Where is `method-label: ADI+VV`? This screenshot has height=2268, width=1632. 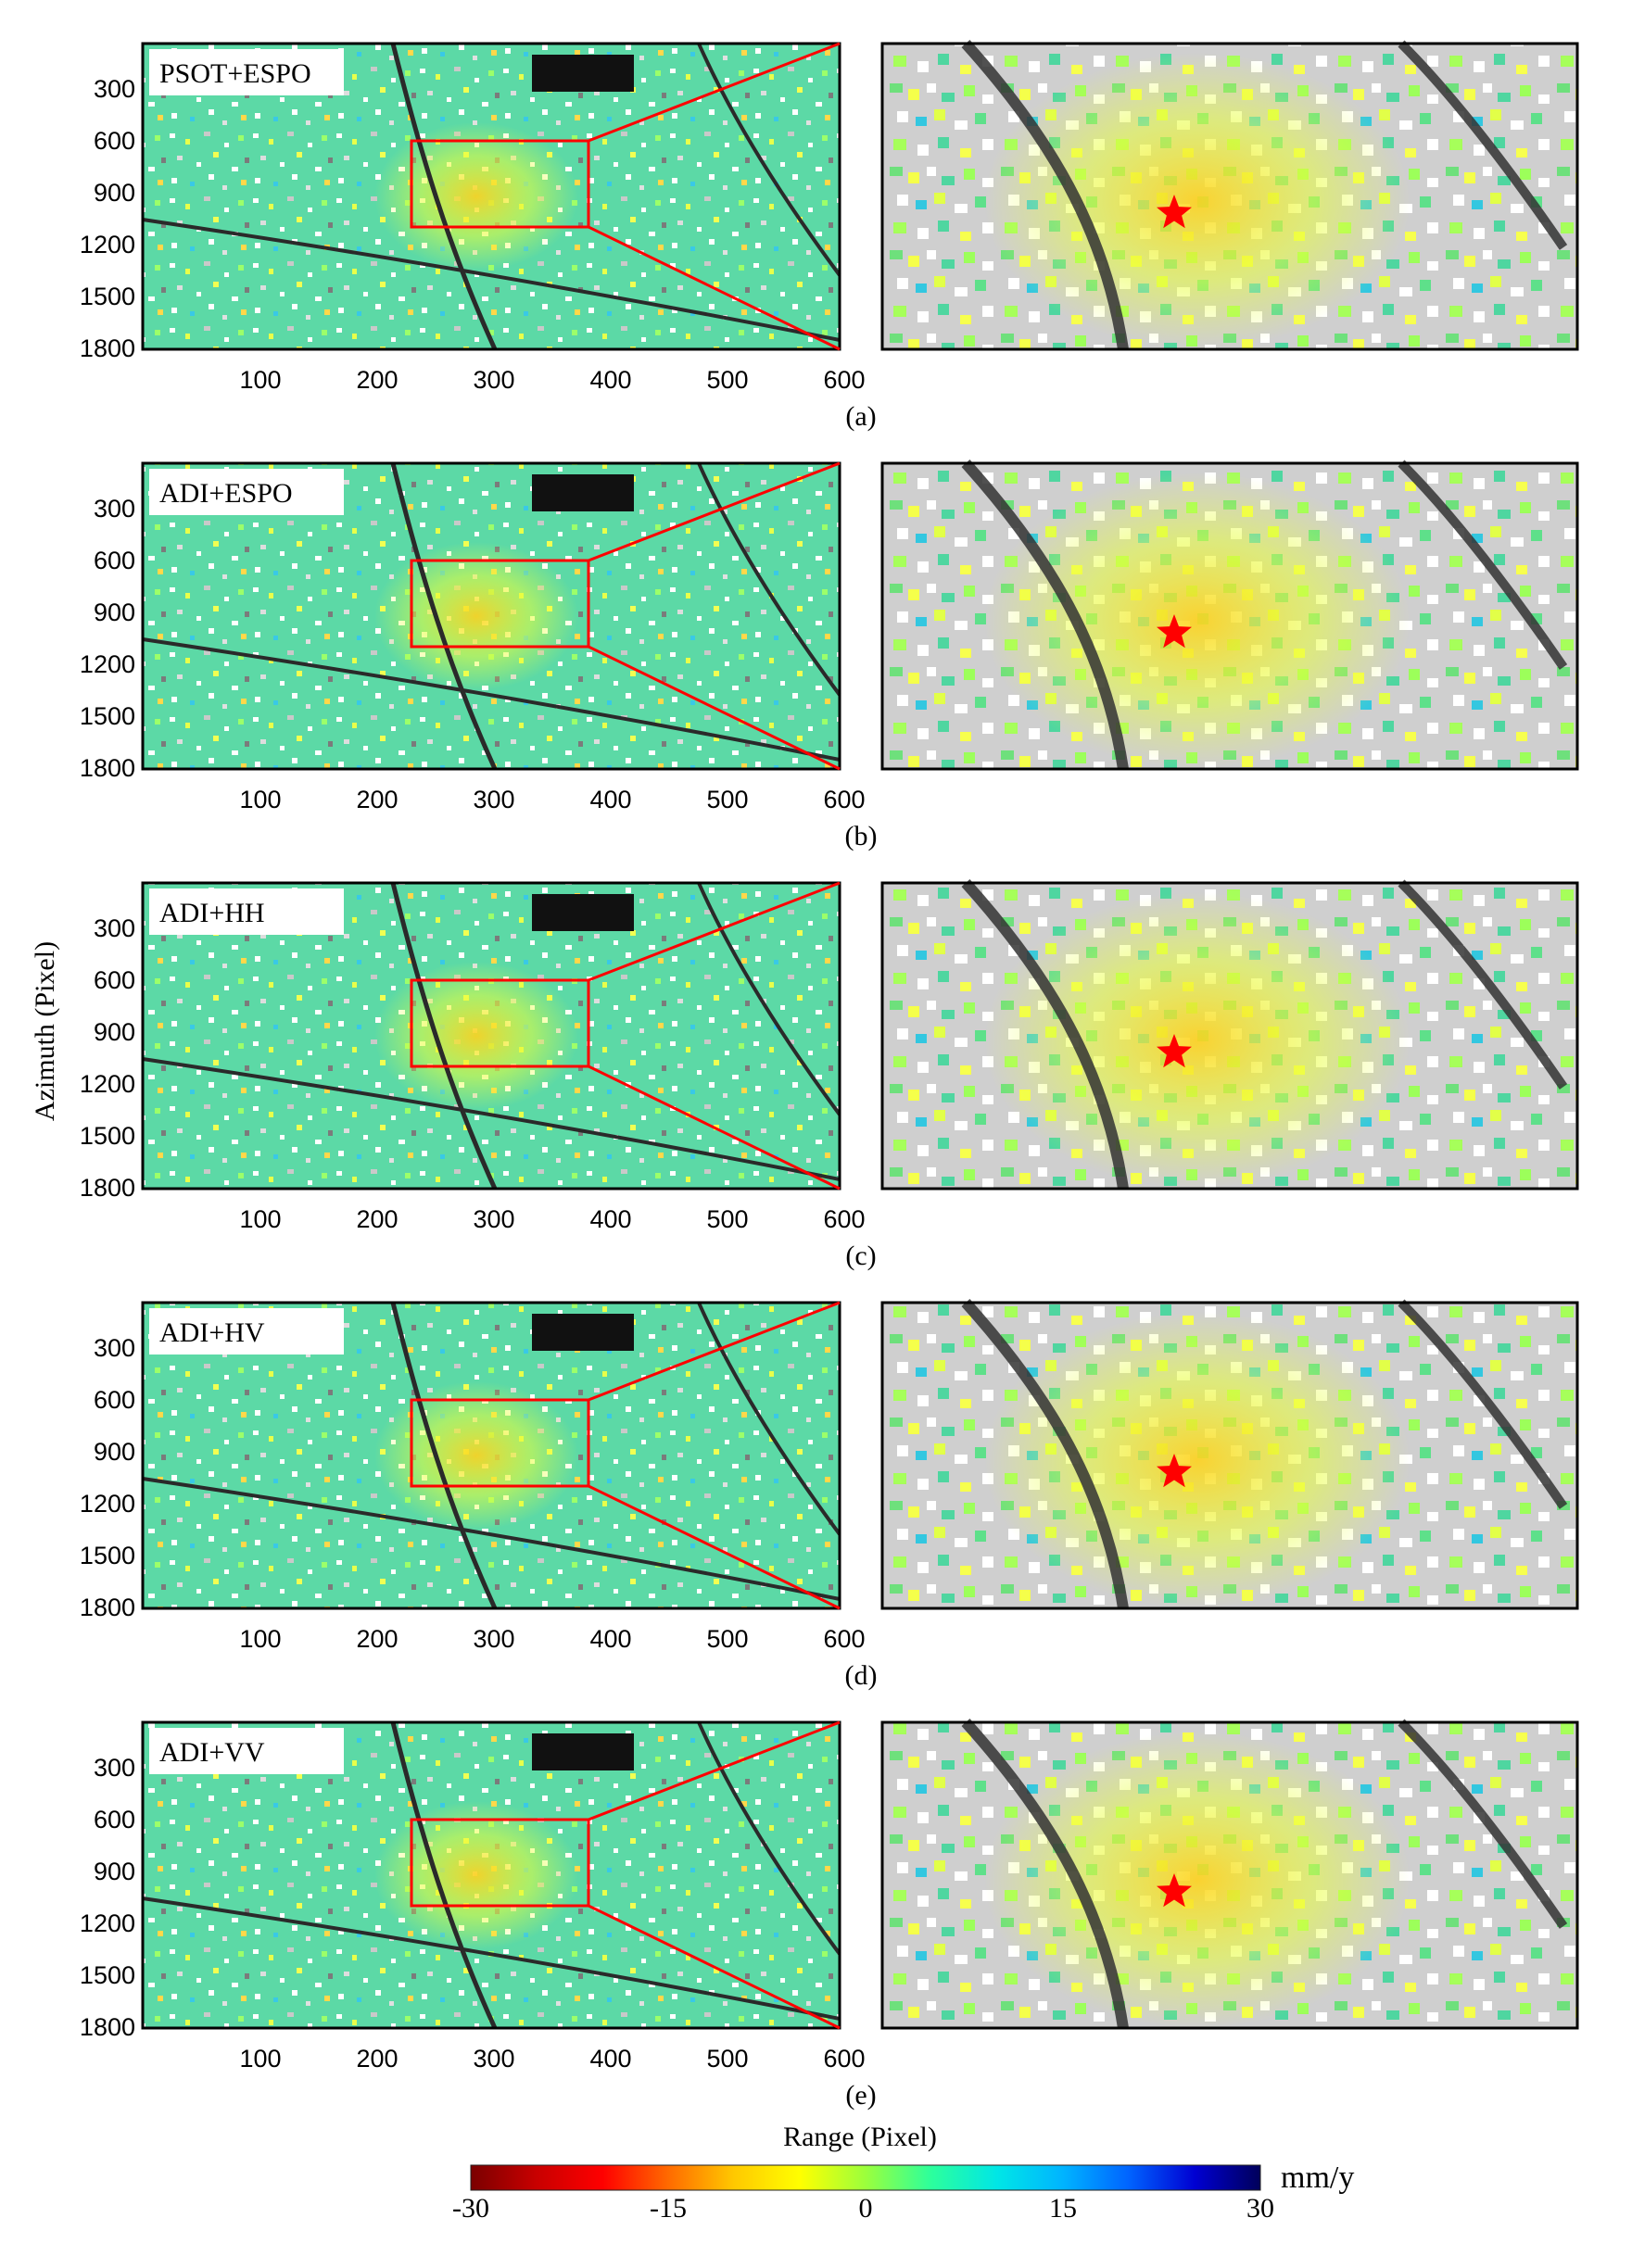 method-label: ADI+VV is located at coordinates (212, 1752).